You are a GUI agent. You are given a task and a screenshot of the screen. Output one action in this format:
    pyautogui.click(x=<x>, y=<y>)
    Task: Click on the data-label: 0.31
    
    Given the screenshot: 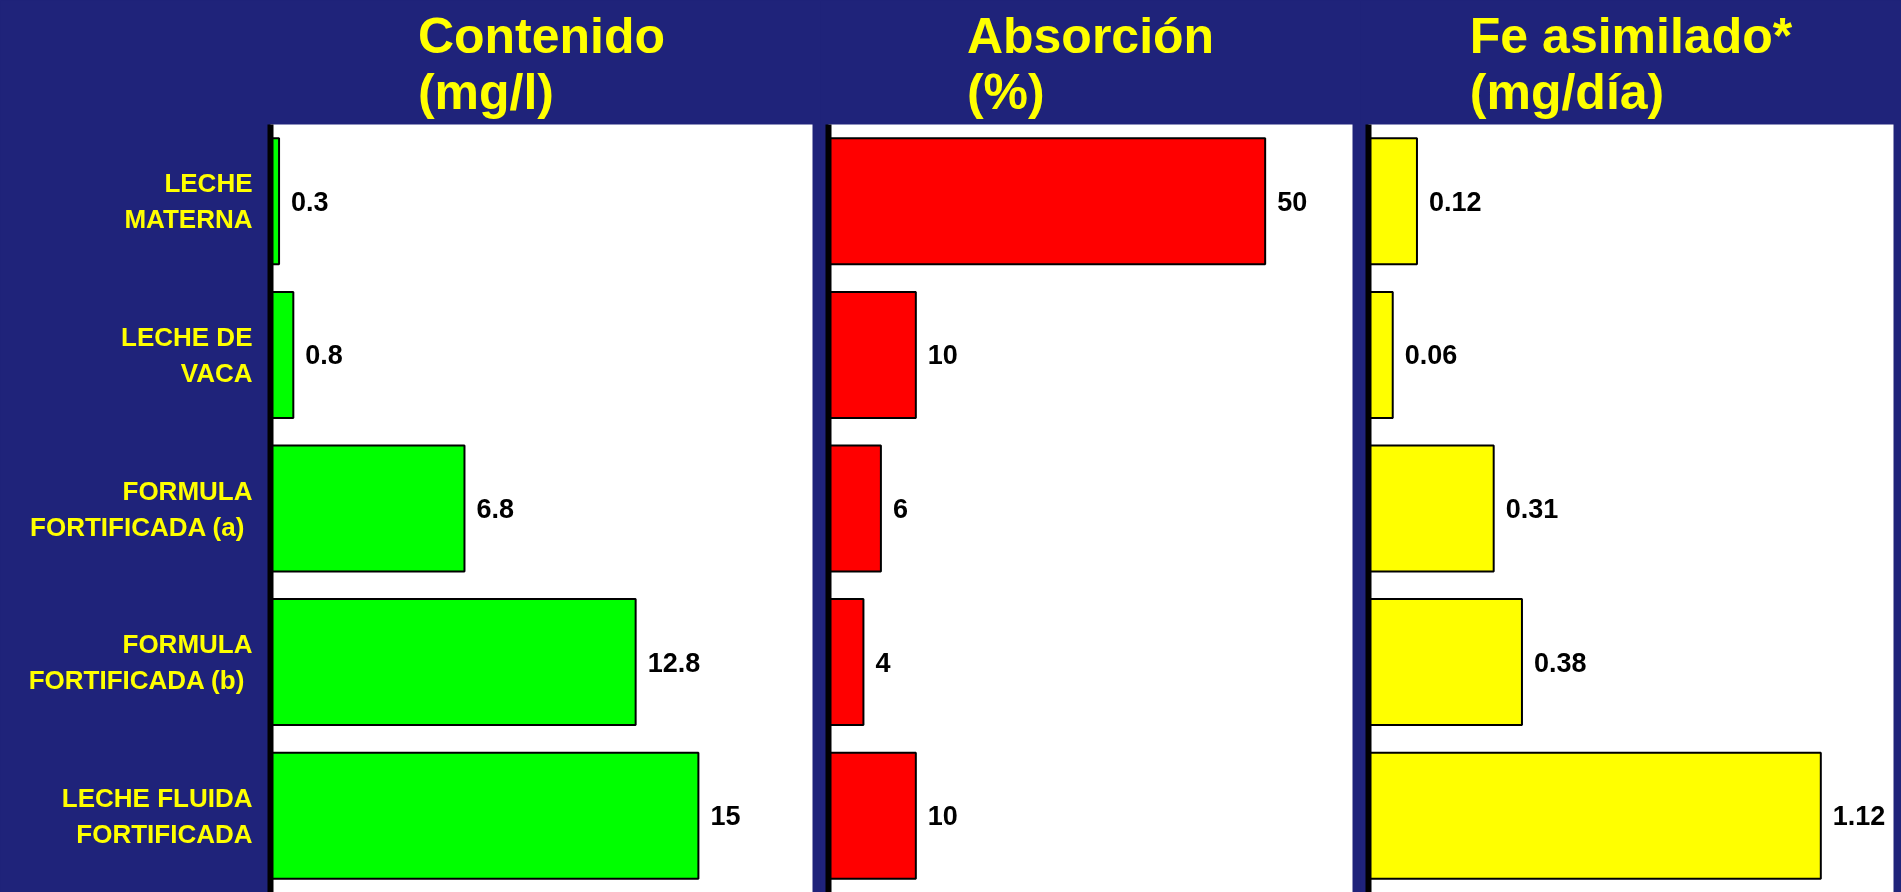 What is the action you would take?
    pyautogui.click(x=1532, y=509)
    